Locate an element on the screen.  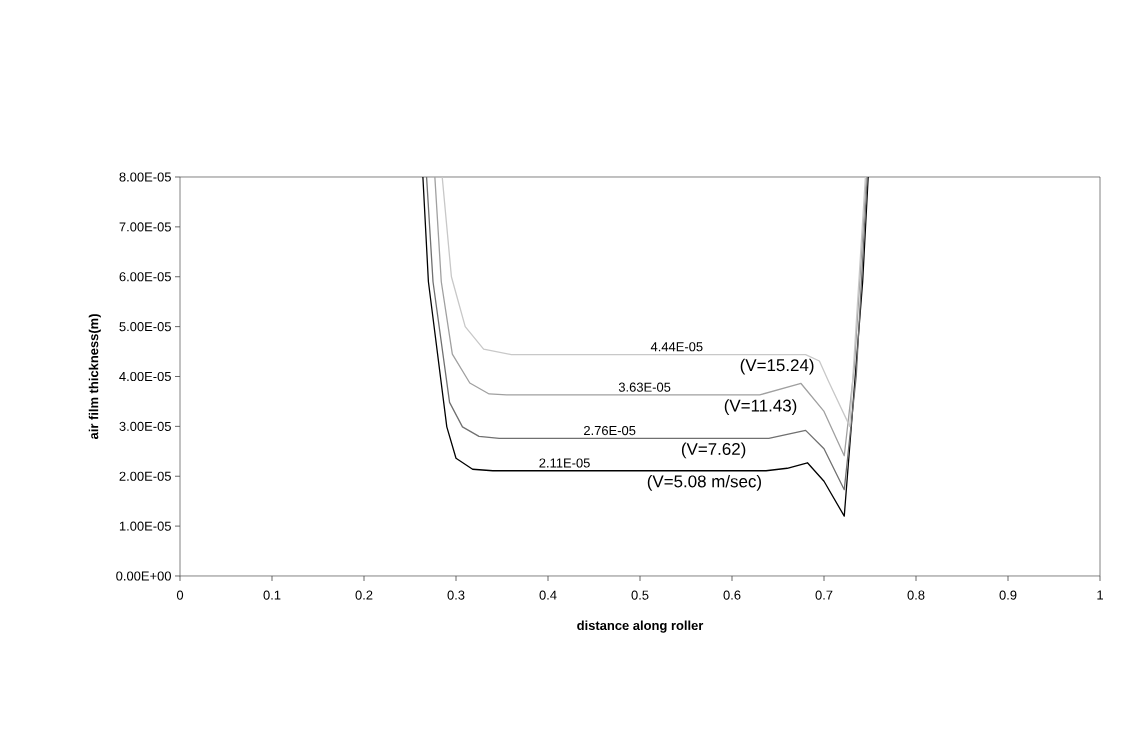
x-tick-label: 0.7 is located at coordinates (824, 595).